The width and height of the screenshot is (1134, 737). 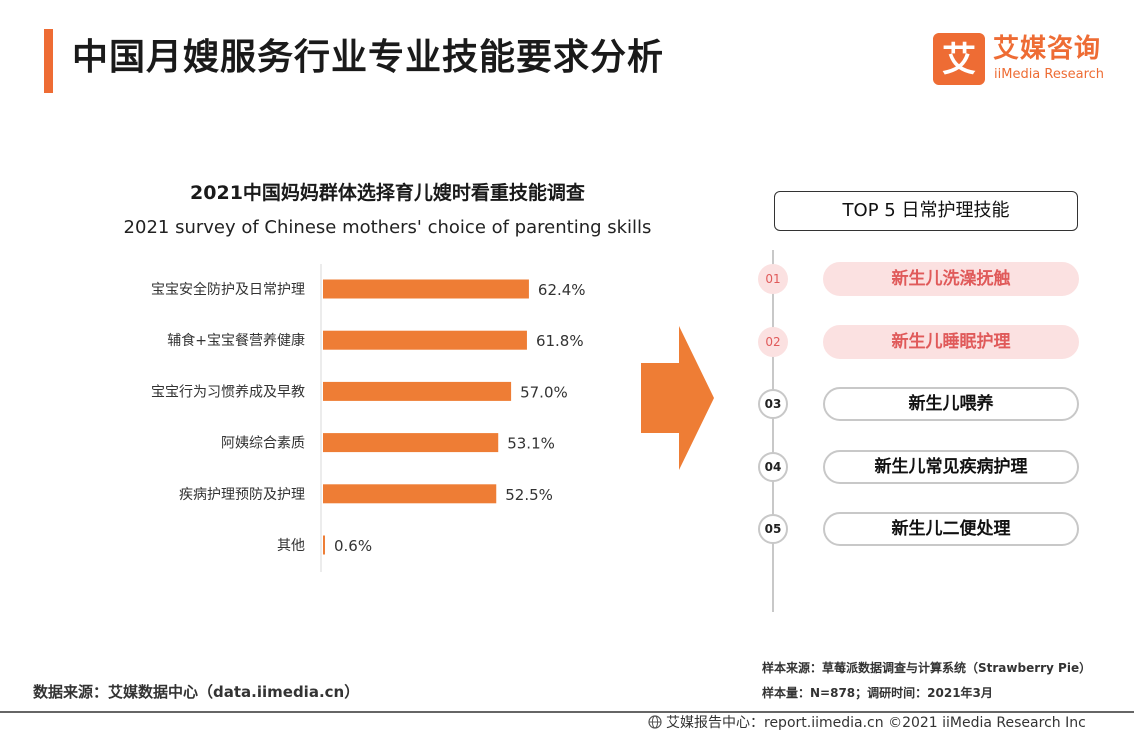 I want to click on step-number: 03, so click(x=773, y=404).